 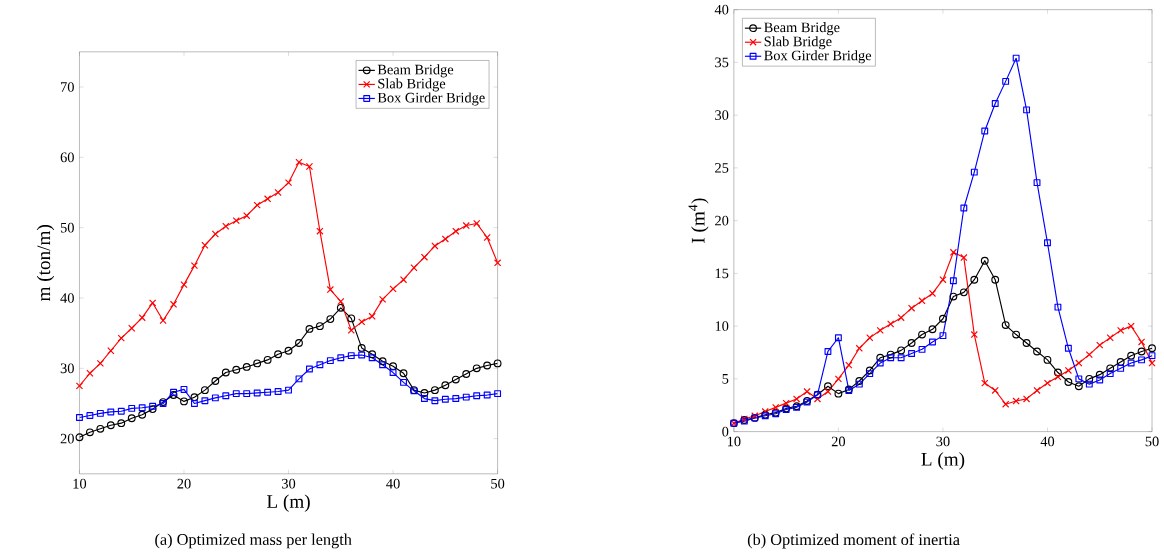 I want to click on x-tick-label: 40, so click(x=393, y=483).